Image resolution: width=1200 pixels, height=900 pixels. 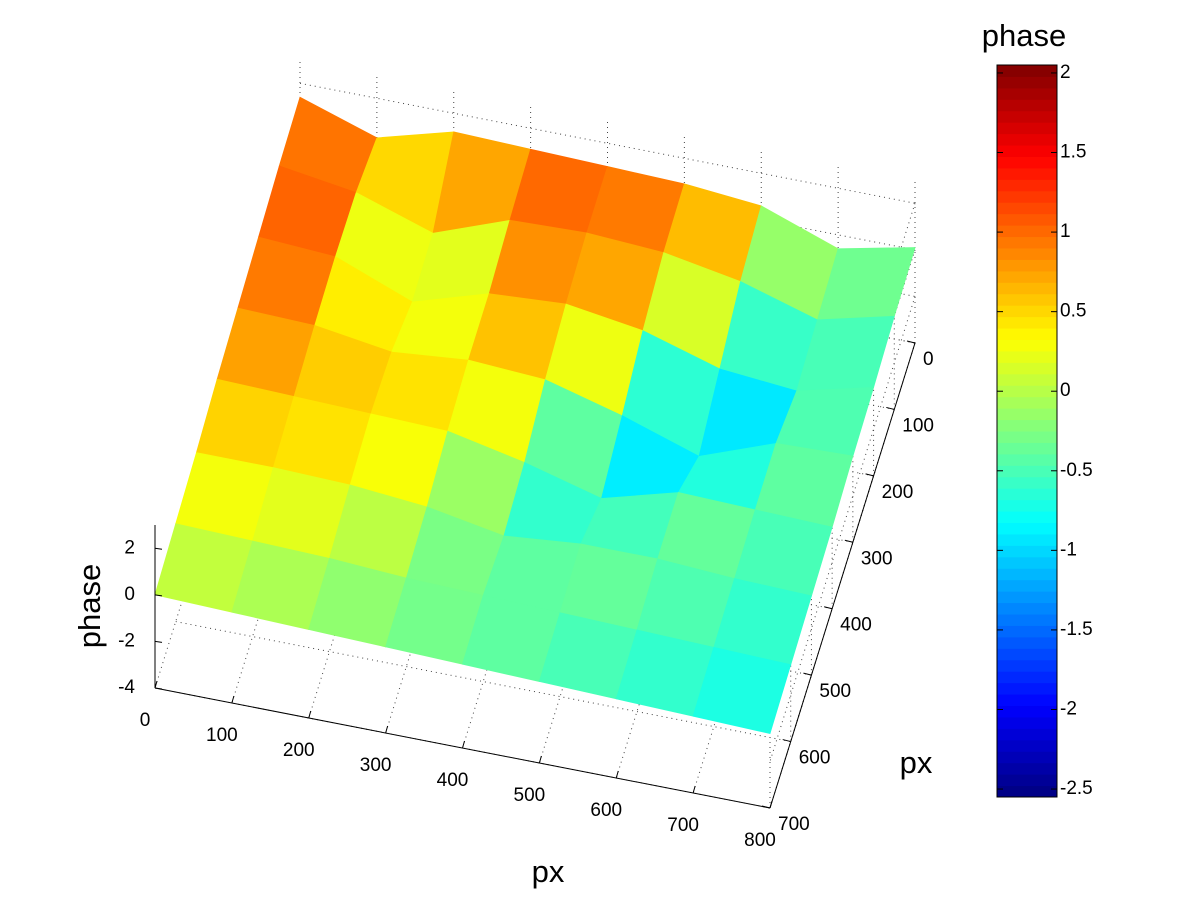 What do you see at coordinates (1068, 708) in the screenshot?
I see `colorbar-tick-label: -2` at bounding box center [1068, 708].